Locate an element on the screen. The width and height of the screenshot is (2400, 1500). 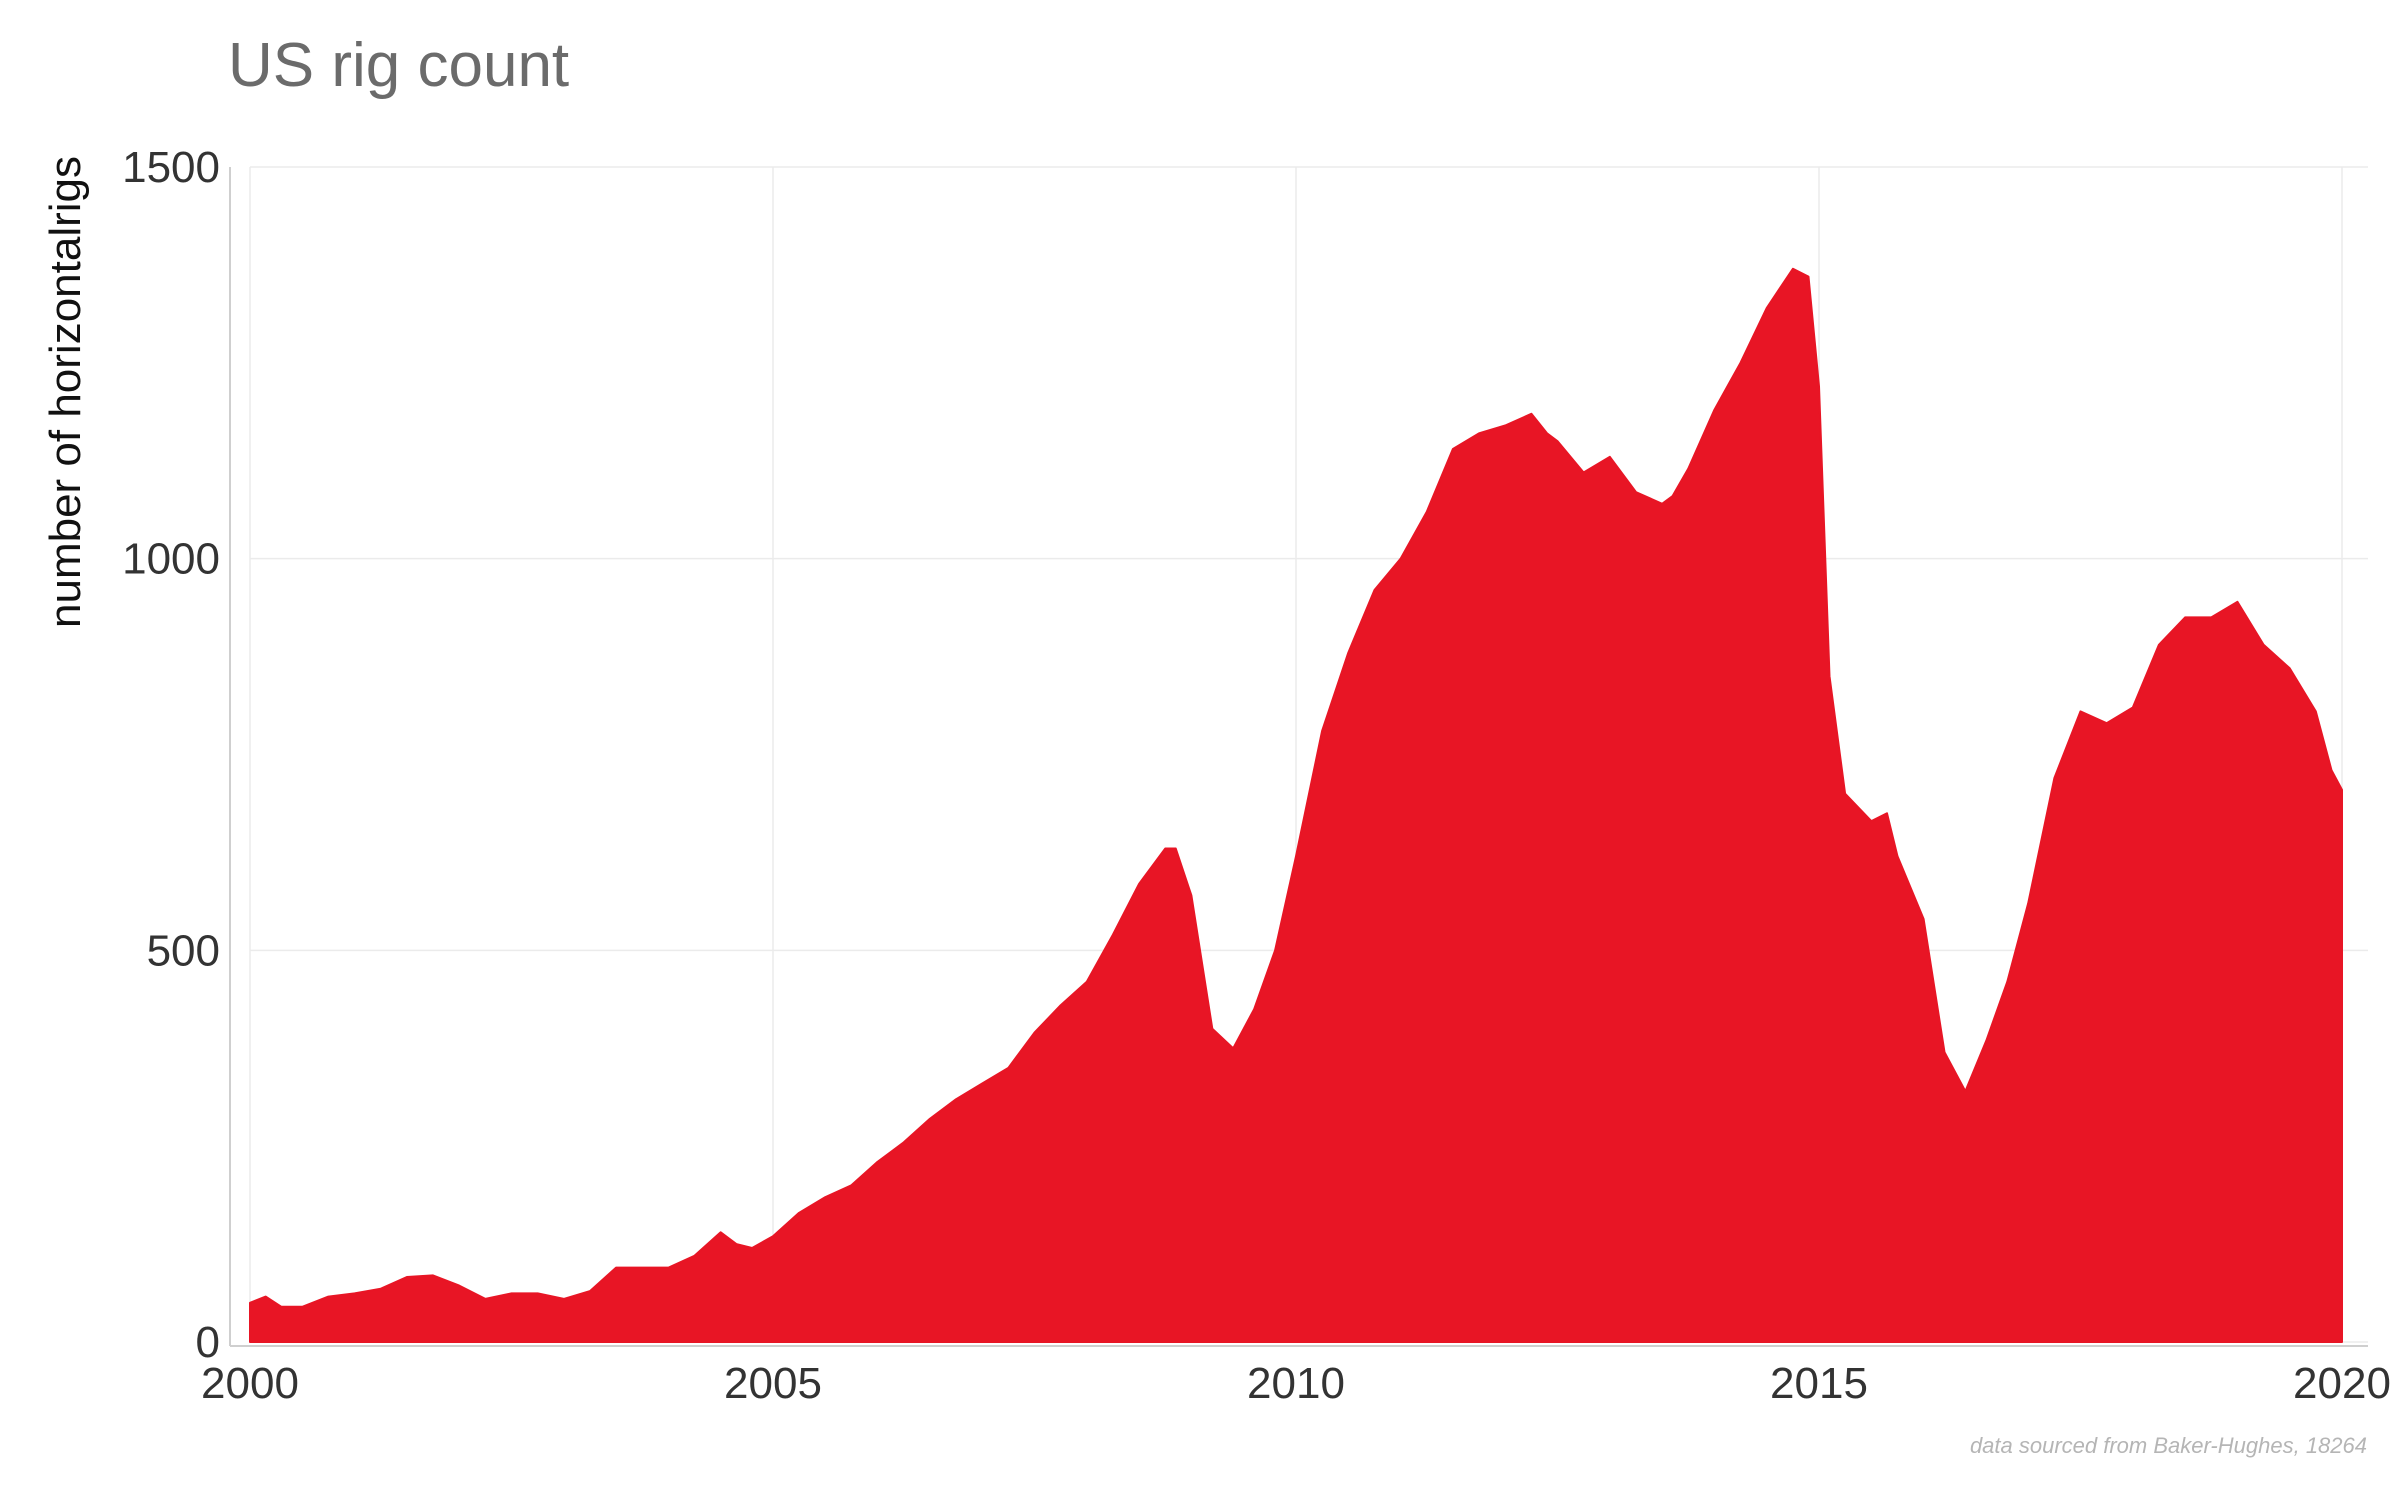
y-tick-label-0: 0 is located at coordinates (208, 1342).